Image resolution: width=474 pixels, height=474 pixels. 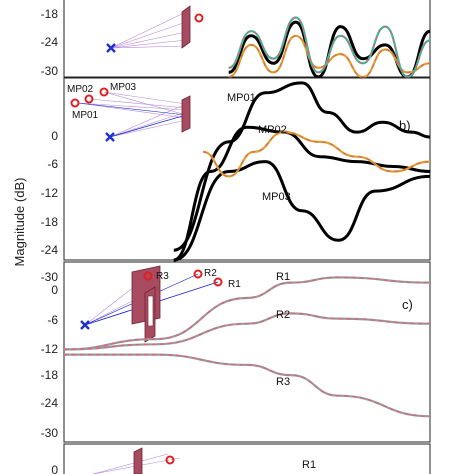 I want to click on panel-b-ytick: 0, so click(x=54, y=136).